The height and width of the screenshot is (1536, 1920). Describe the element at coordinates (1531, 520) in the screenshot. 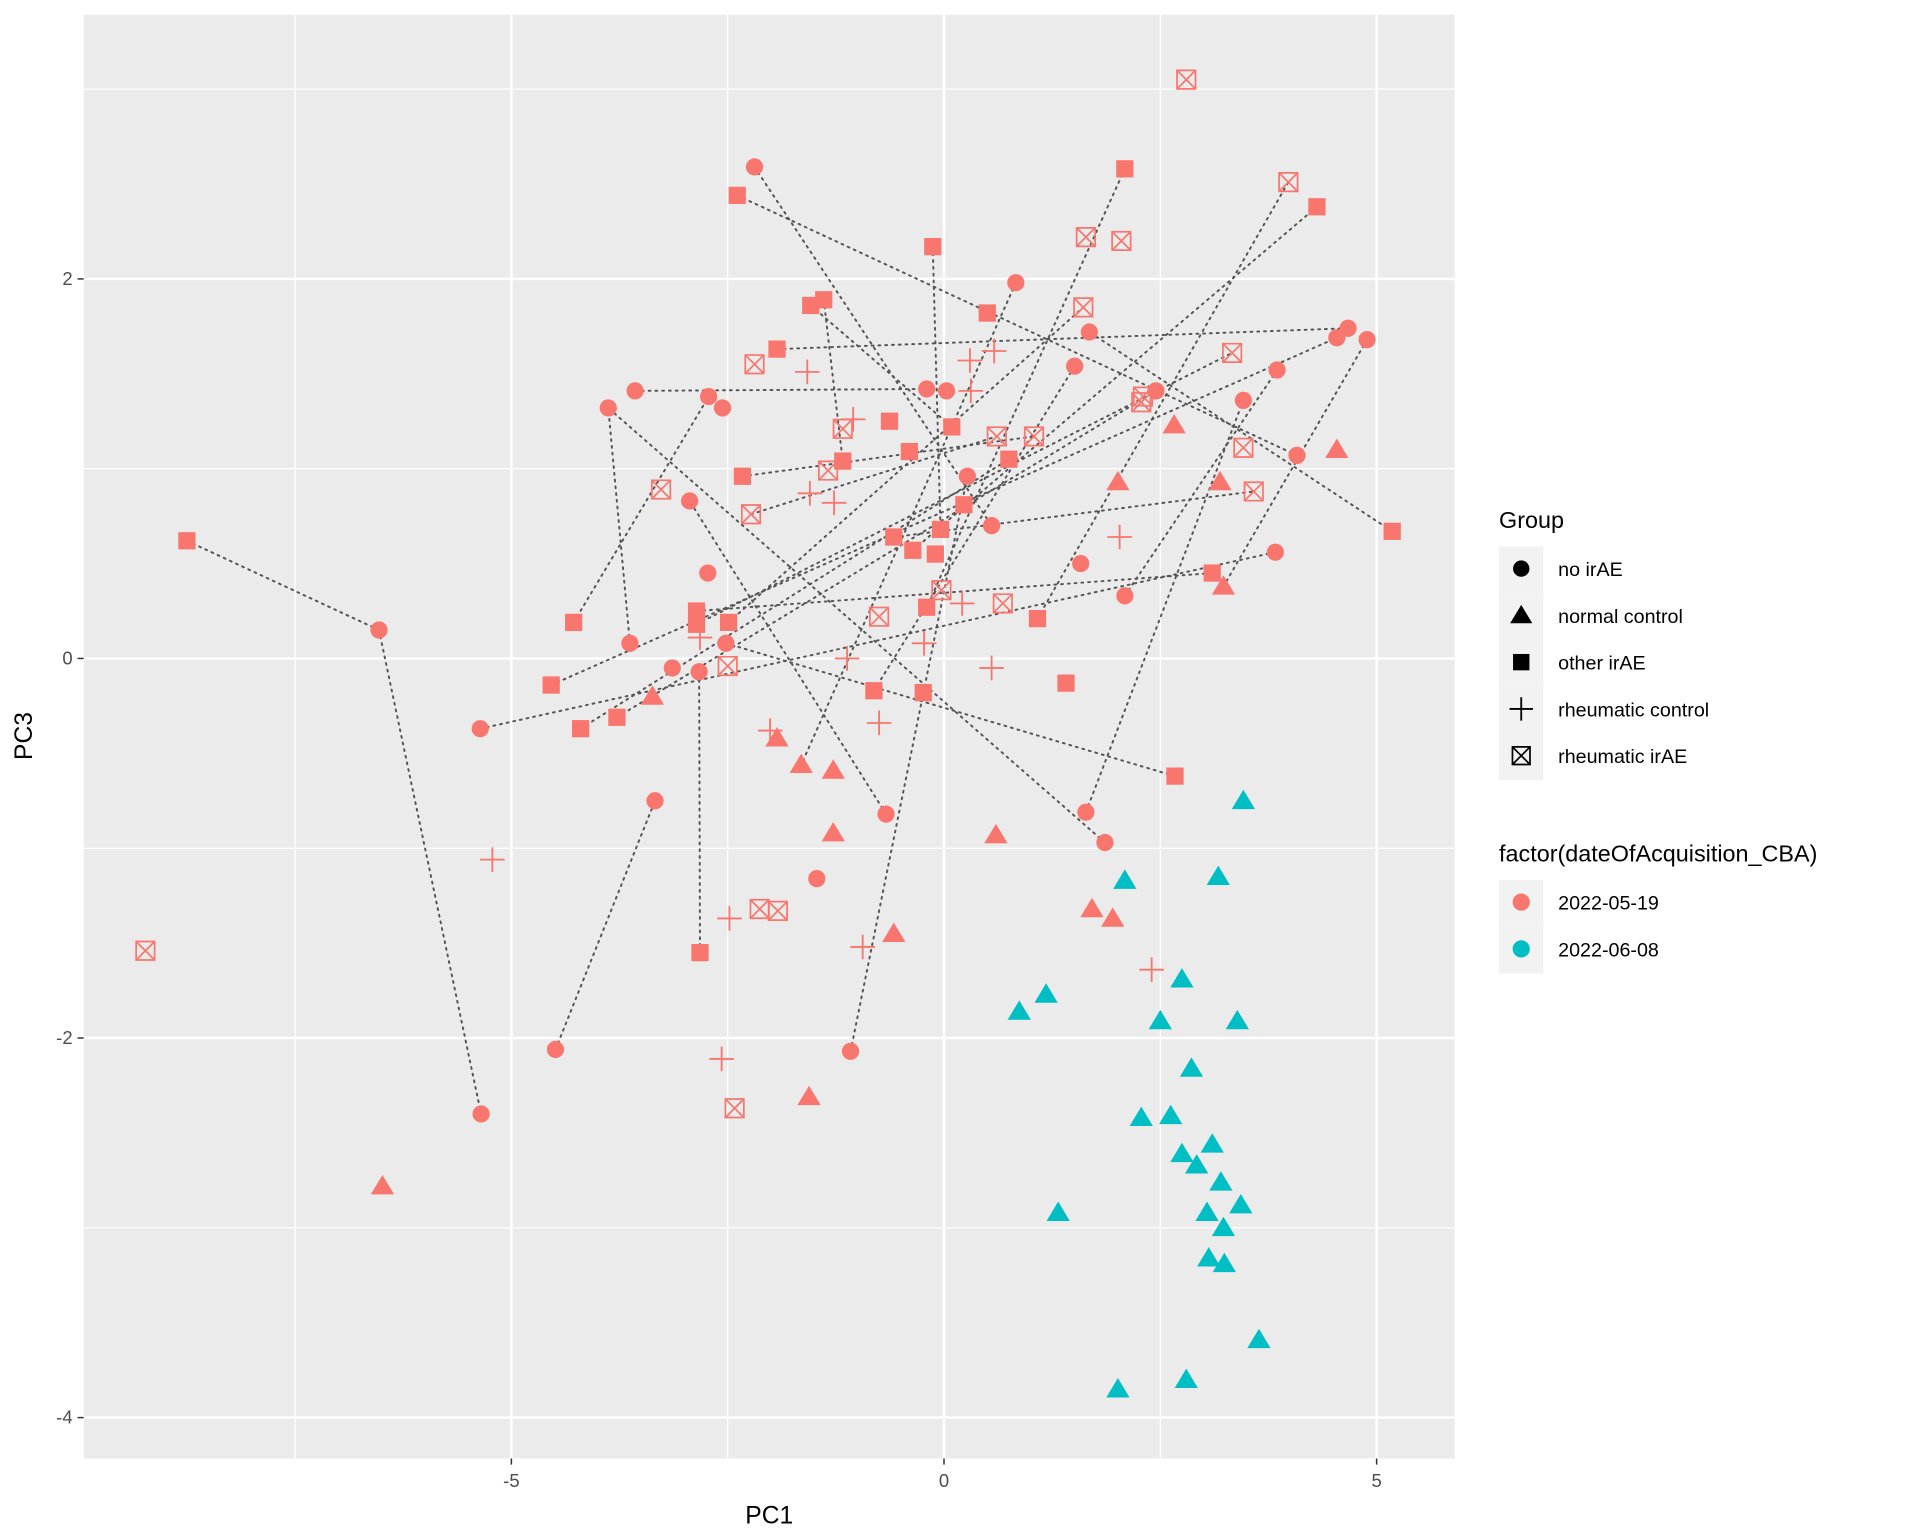

I see `legend-title: Group` at that location.